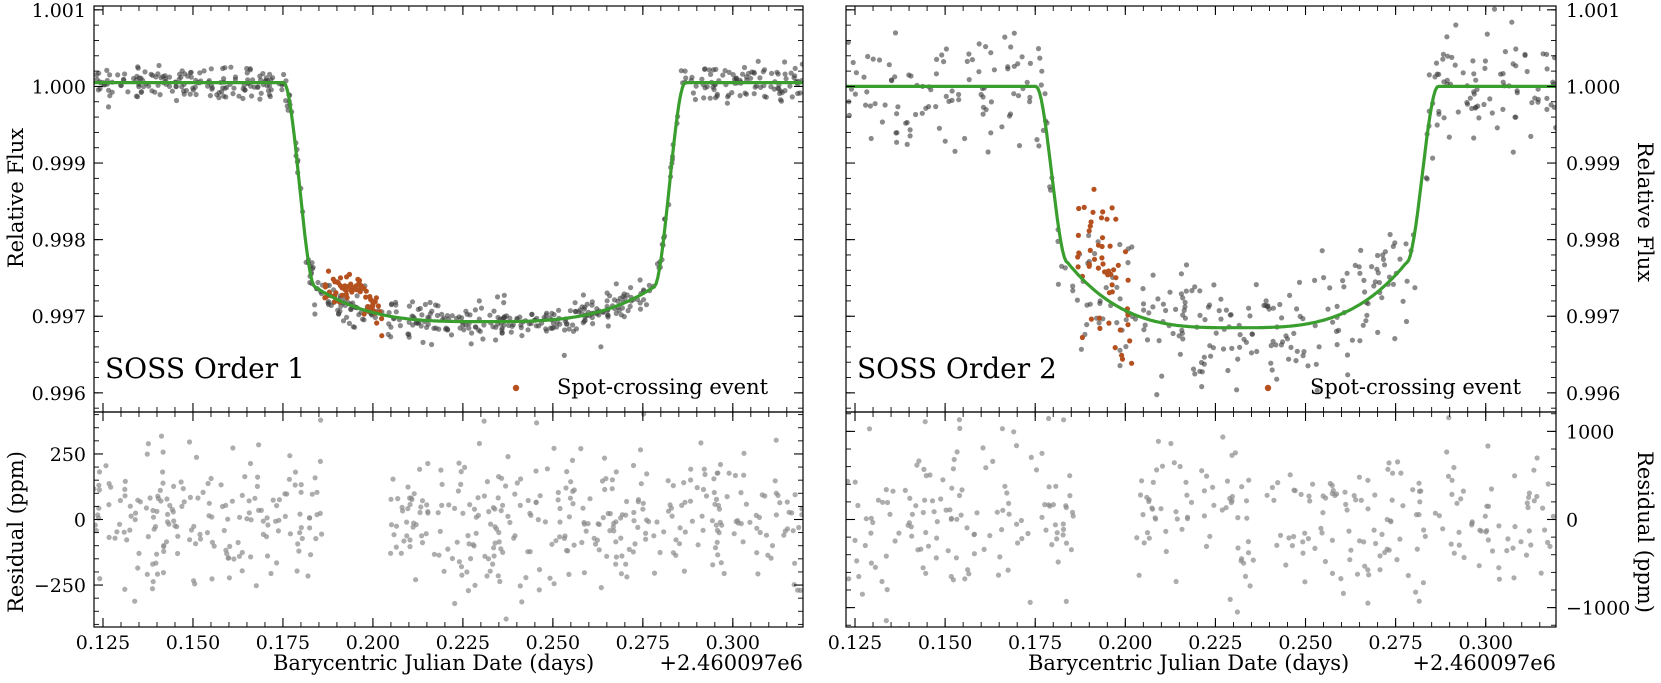 This screenshot has height=683, width=1661. What do you see at coordinates (193, 643) in the screenshot?
I see `xtick-label: 0.150` at bounding box center [193, 643].